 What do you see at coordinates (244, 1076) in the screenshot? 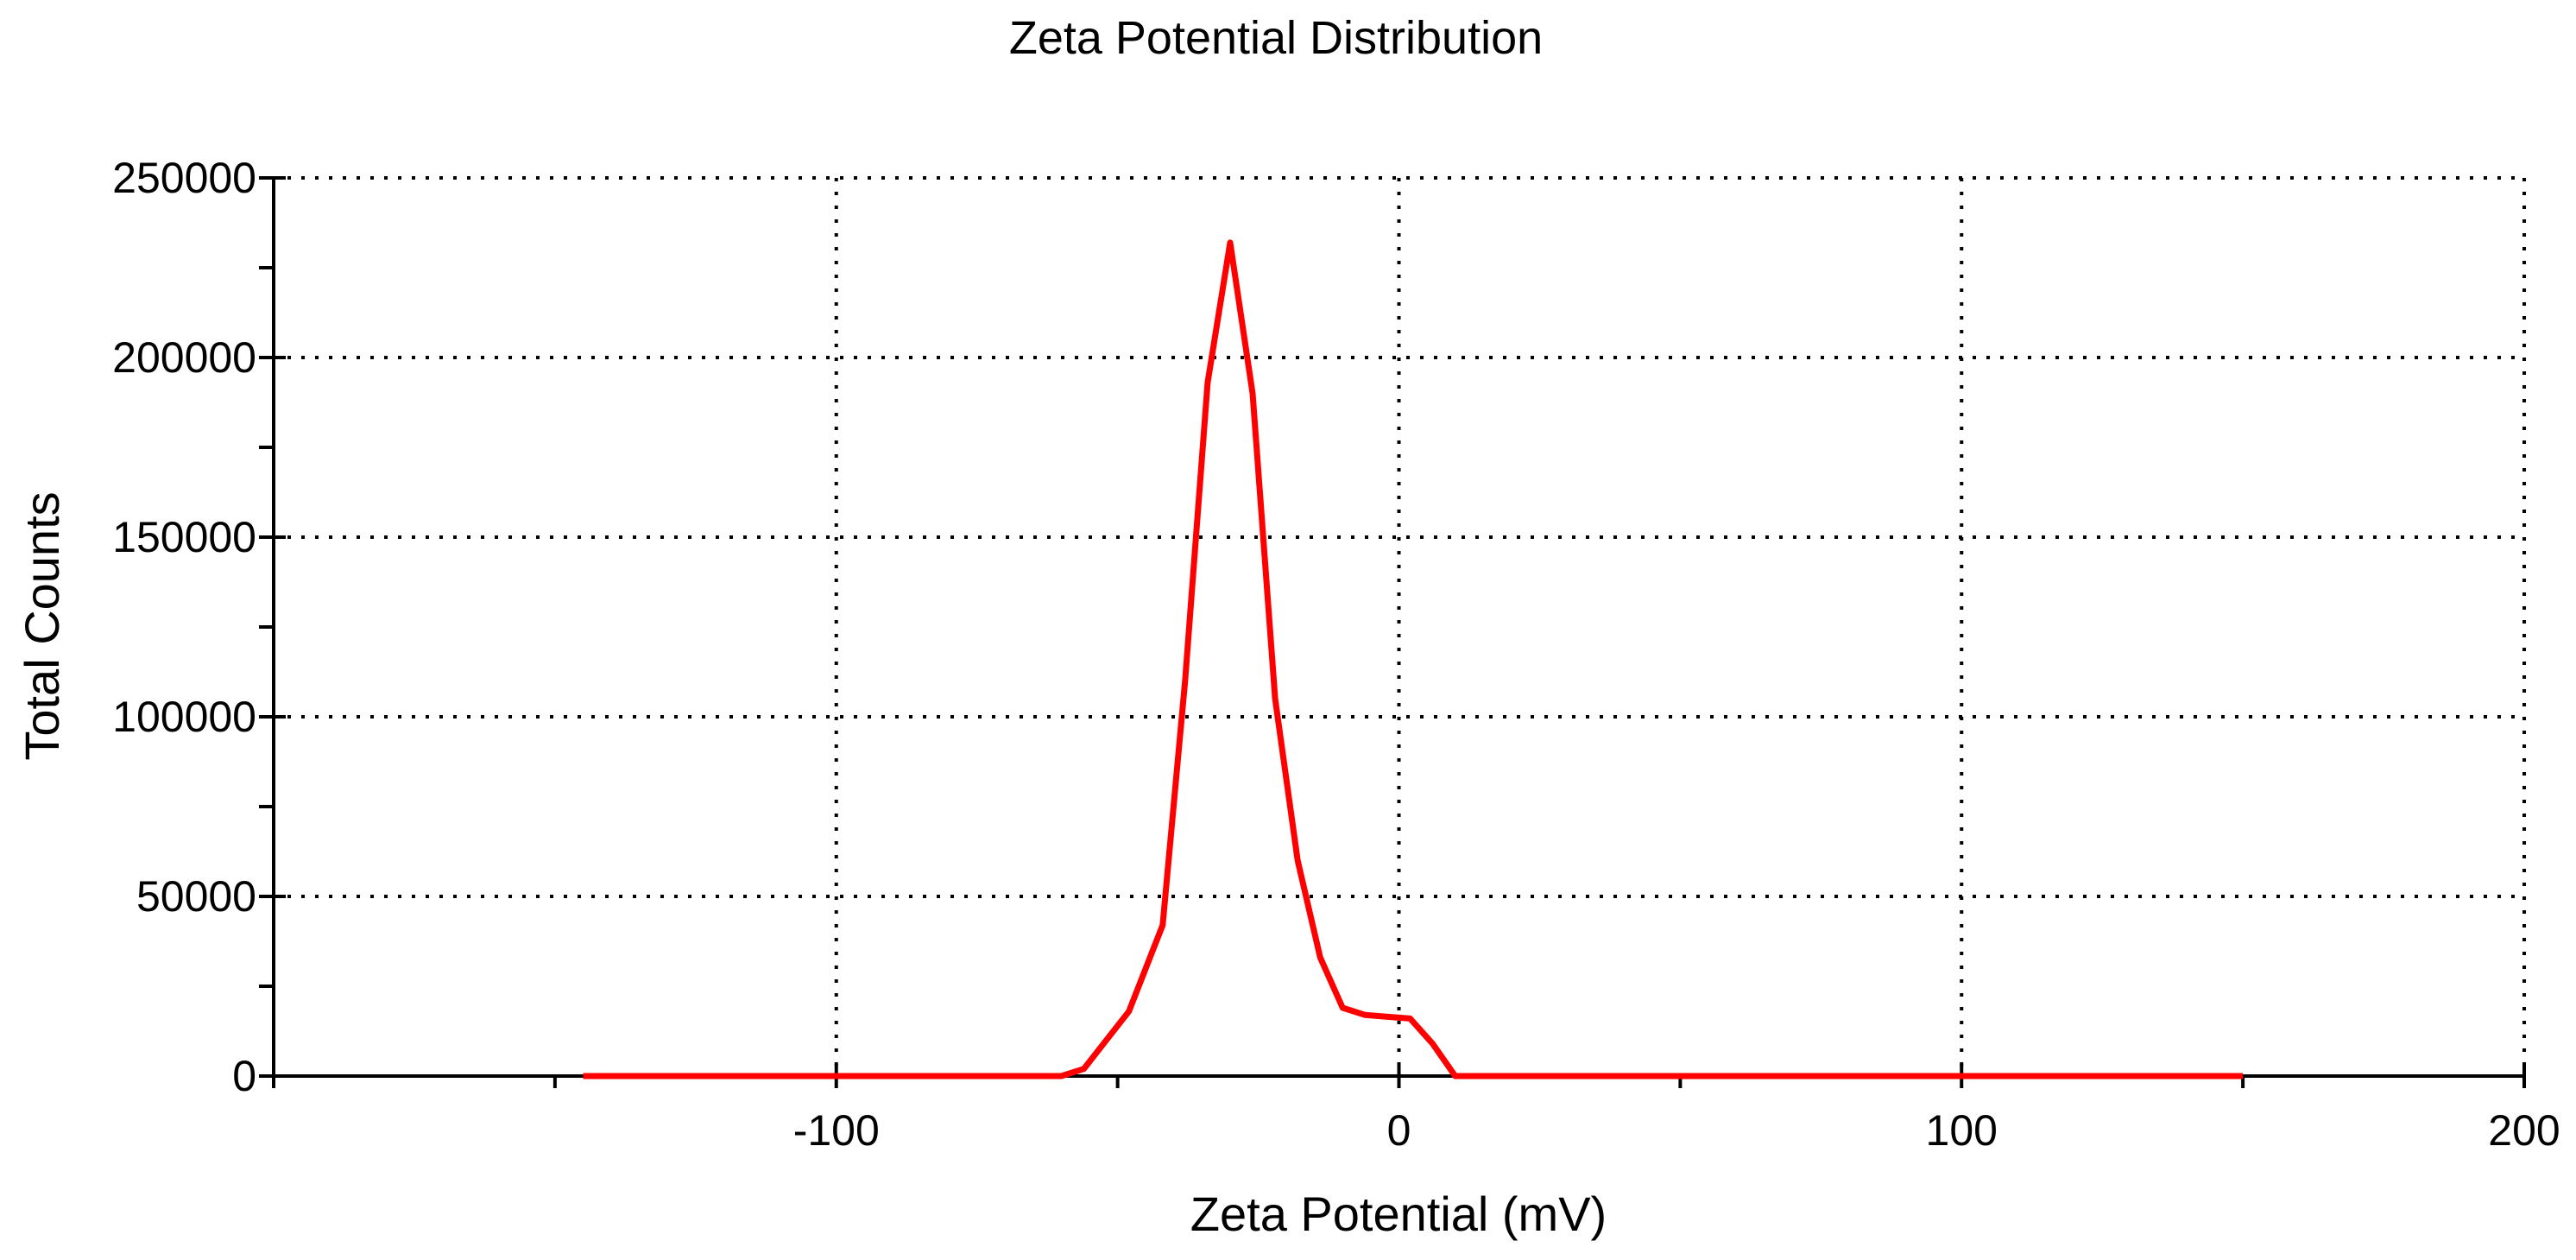
I see `y-tick-label: 0` at bounding box center [244, 1076].